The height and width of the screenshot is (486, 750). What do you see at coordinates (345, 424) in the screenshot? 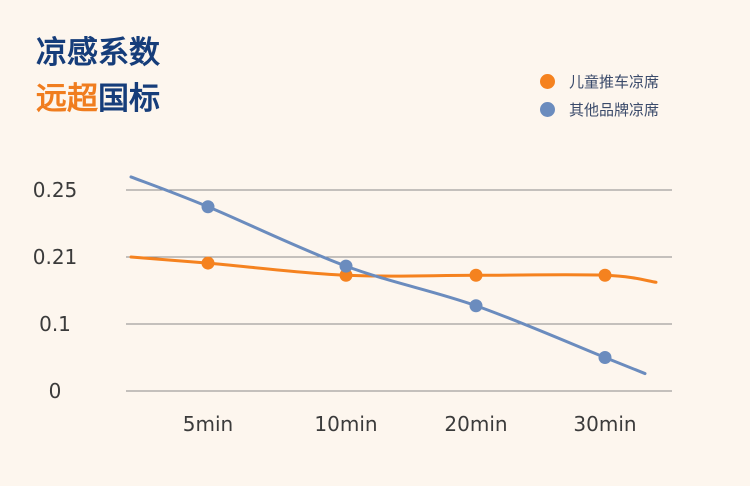
I see `x-tick-label: 10min` at bounding box center [345, 424].